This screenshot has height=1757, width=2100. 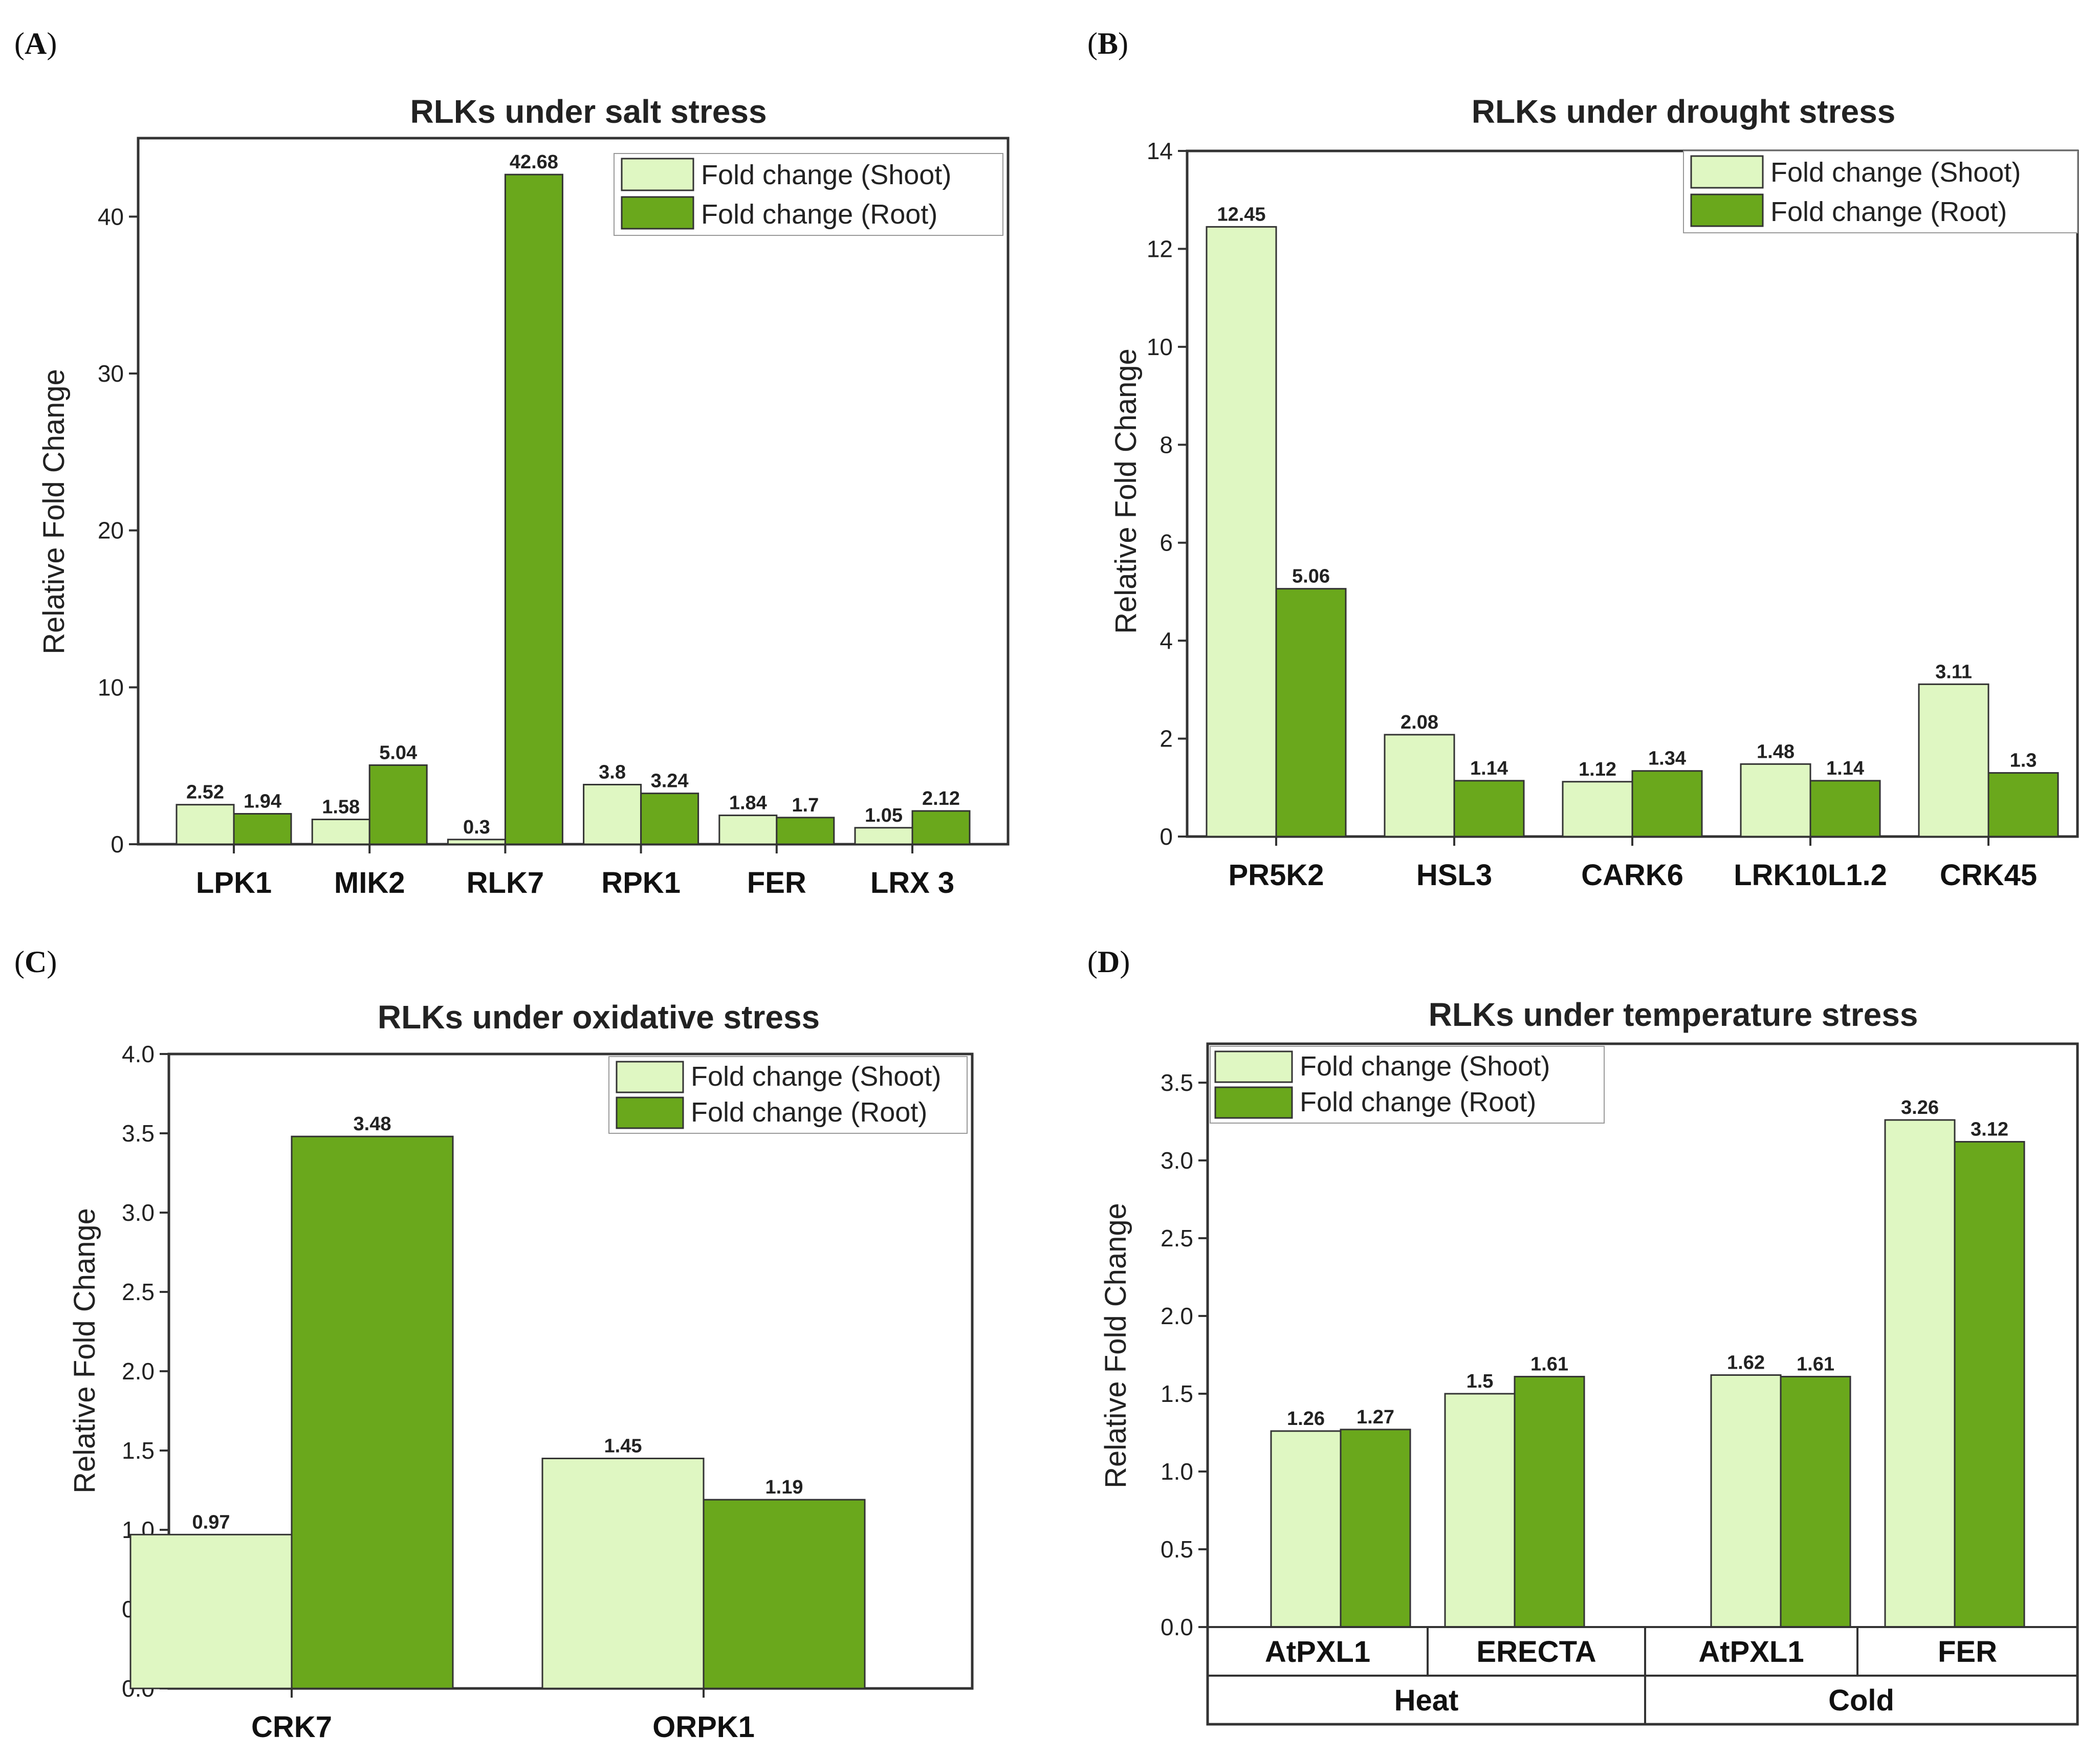 What do you see at coordinates (211, 1522) in the screenshot?
I see `data-label: 0.97` at bounding box center [211, 1522].